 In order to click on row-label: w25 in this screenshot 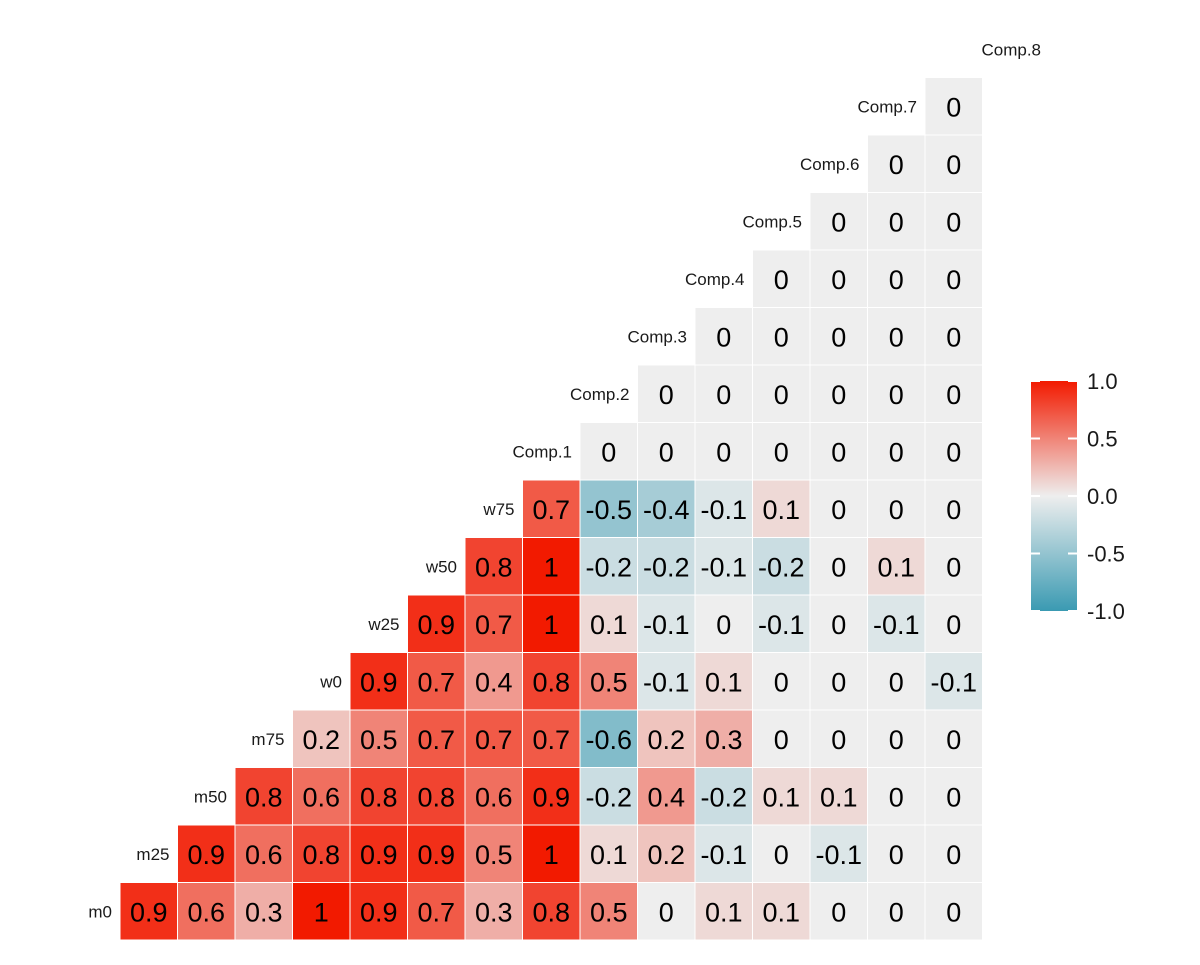, I will do `click(383, 624)`.